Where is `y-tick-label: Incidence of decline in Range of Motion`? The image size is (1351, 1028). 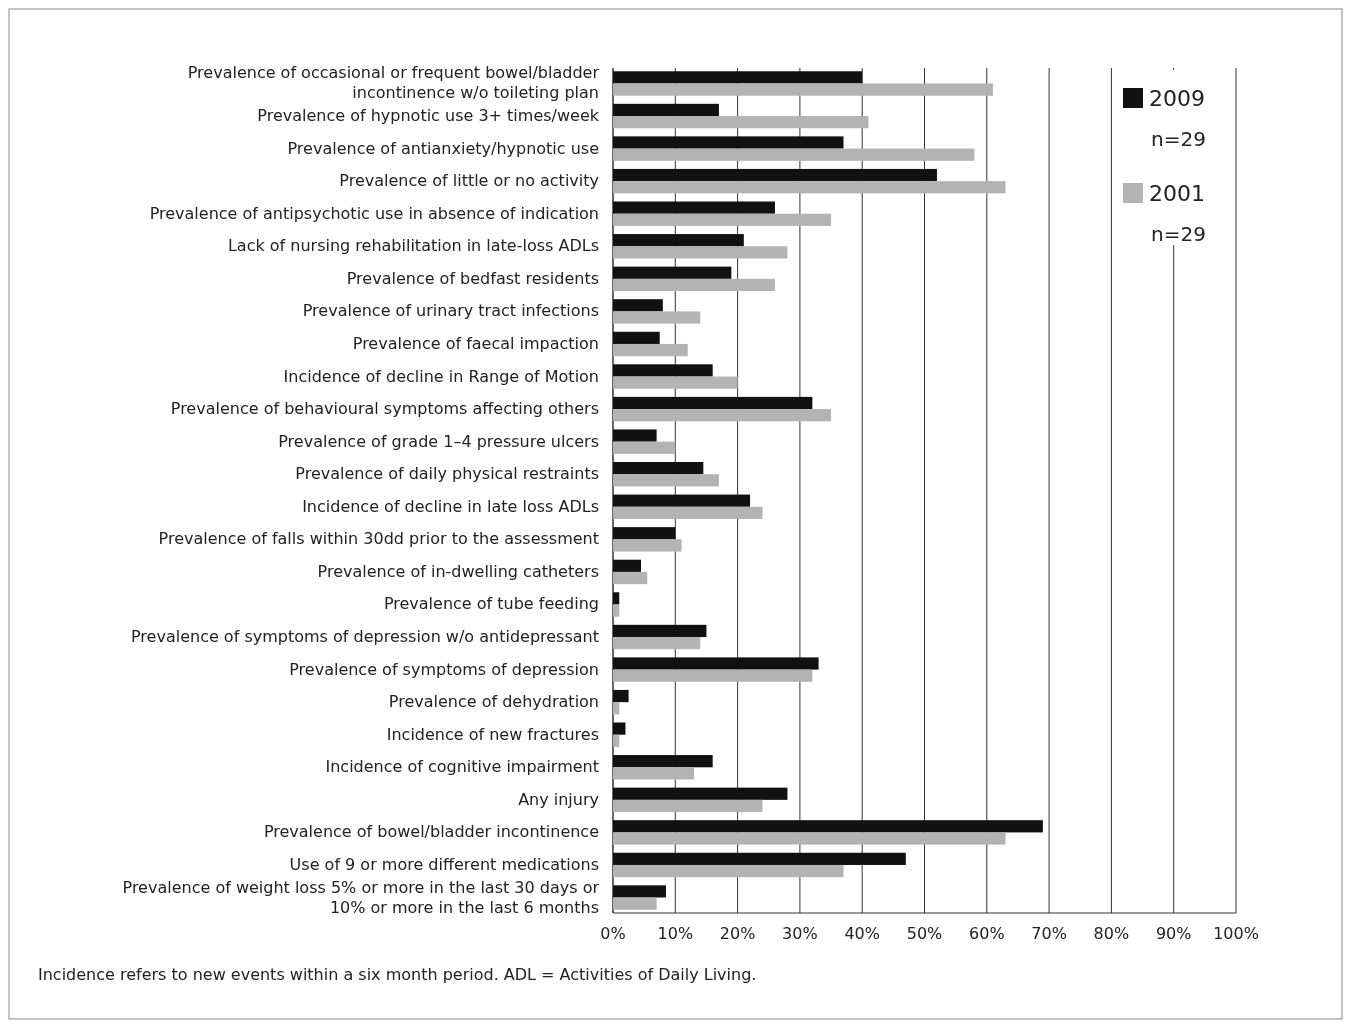 y-tick-label: Incidence of decline in Range of Motion is located at coordinates (441, 376).